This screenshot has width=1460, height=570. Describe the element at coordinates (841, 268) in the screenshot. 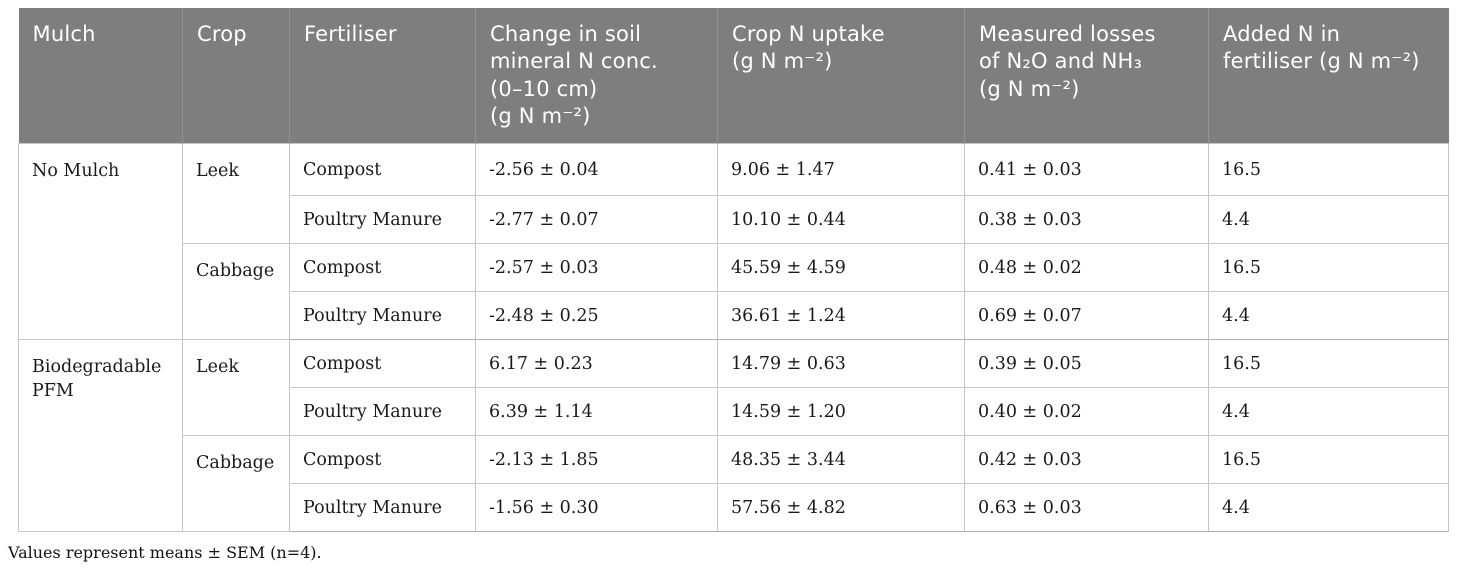

I see `cell-crop-n-uptake: 45.59 ± 4.59` at that location.